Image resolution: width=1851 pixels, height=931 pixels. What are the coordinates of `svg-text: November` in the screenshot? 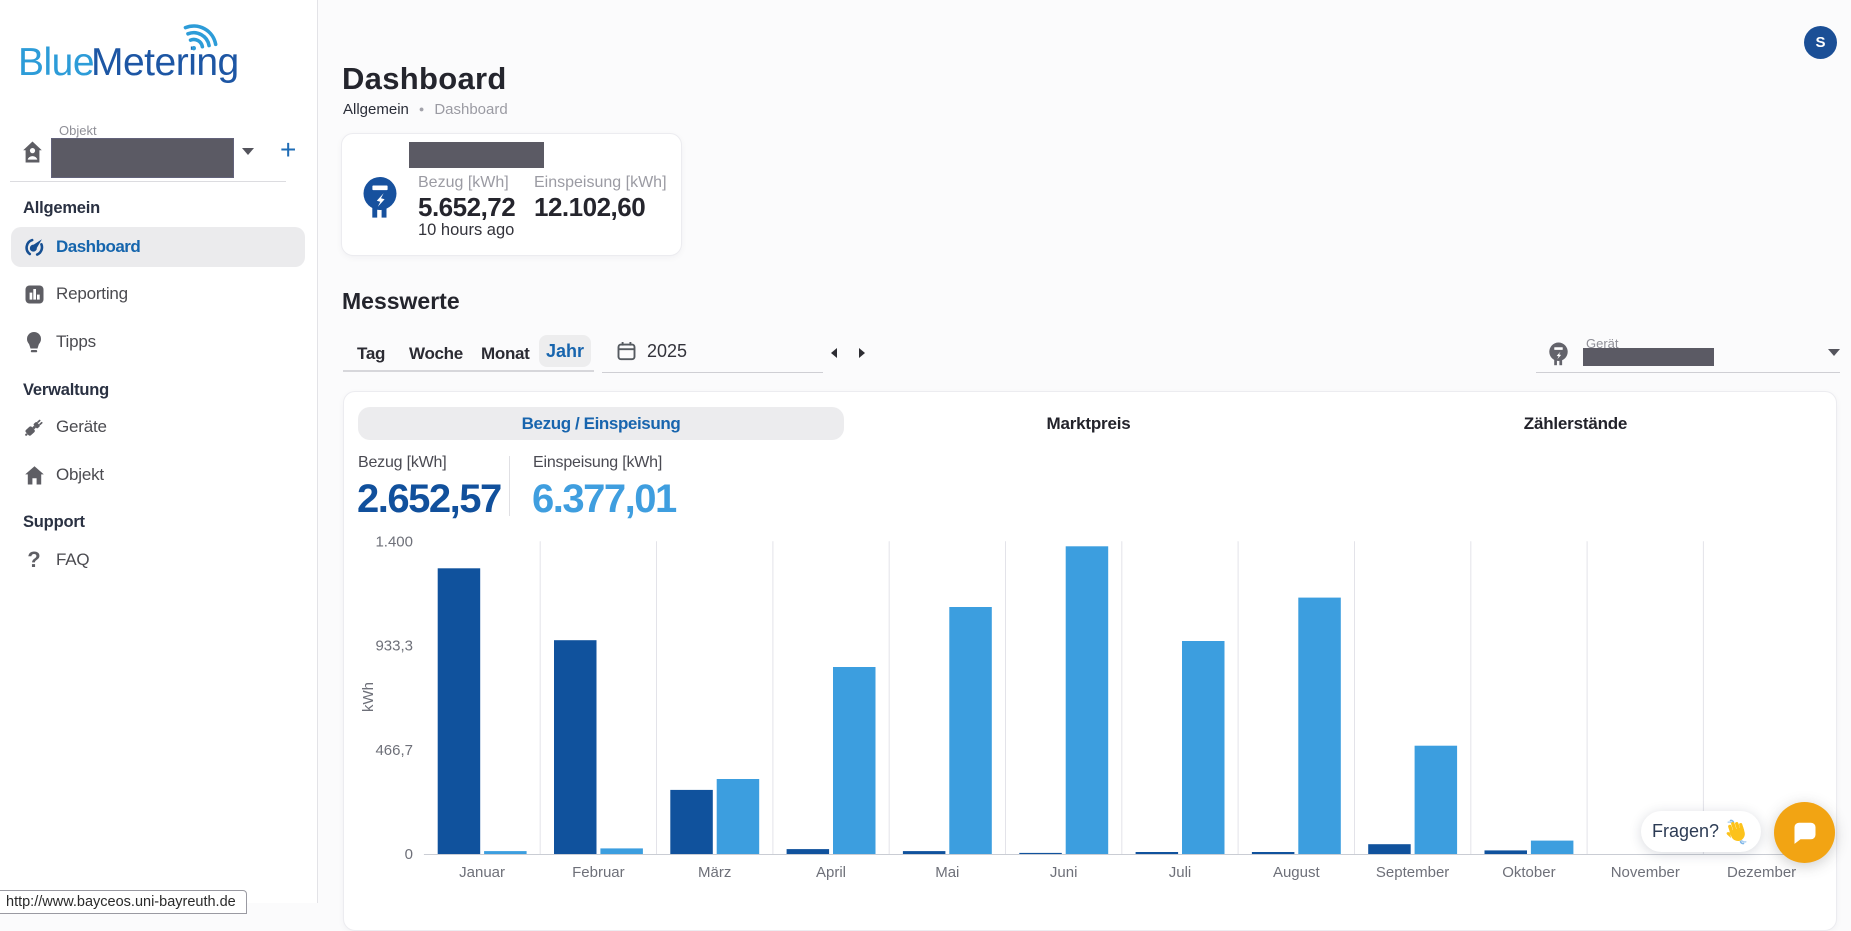 It's located at (1645, 872).